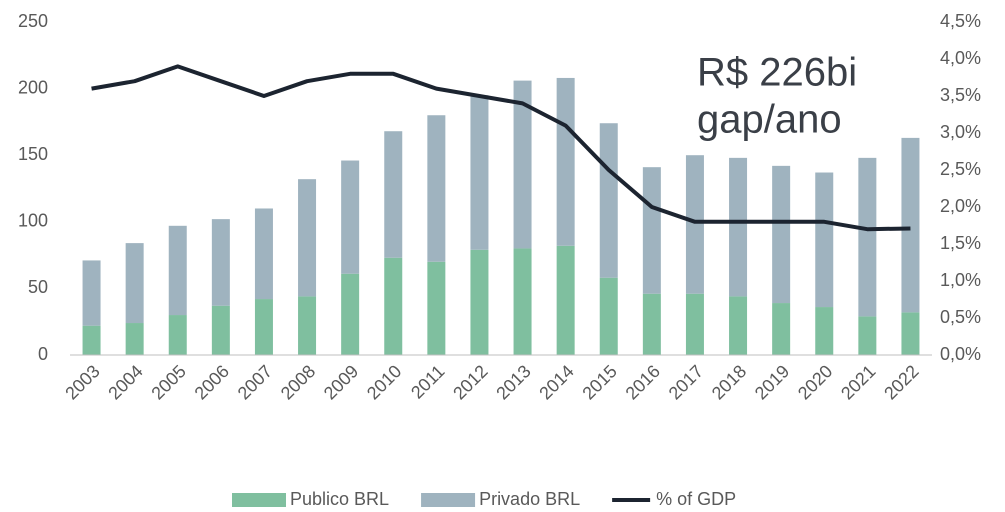  I want to click on x-tick-label: 2005, so click(168, 382).